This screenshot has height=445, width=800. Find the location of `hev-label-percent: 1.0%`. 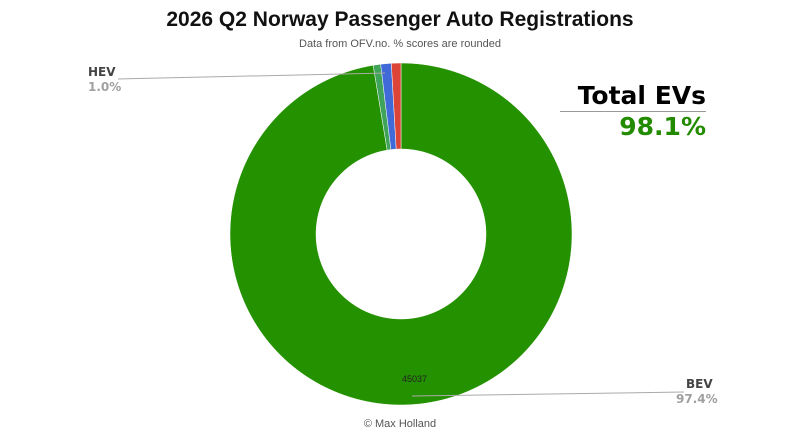

hev-label-percent: 1.0% is located at coordinates (104, 87).